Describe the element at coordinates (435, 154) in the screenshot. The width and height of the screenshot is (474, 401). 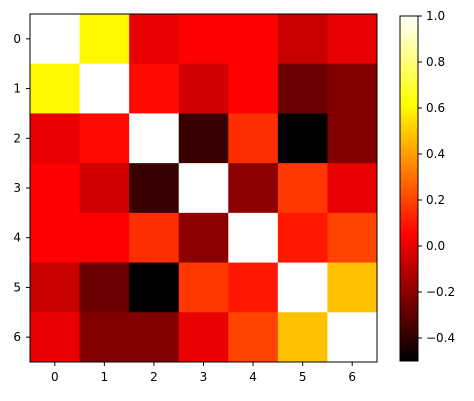
I see `colorbar-tick-label: 0.4` at that location.